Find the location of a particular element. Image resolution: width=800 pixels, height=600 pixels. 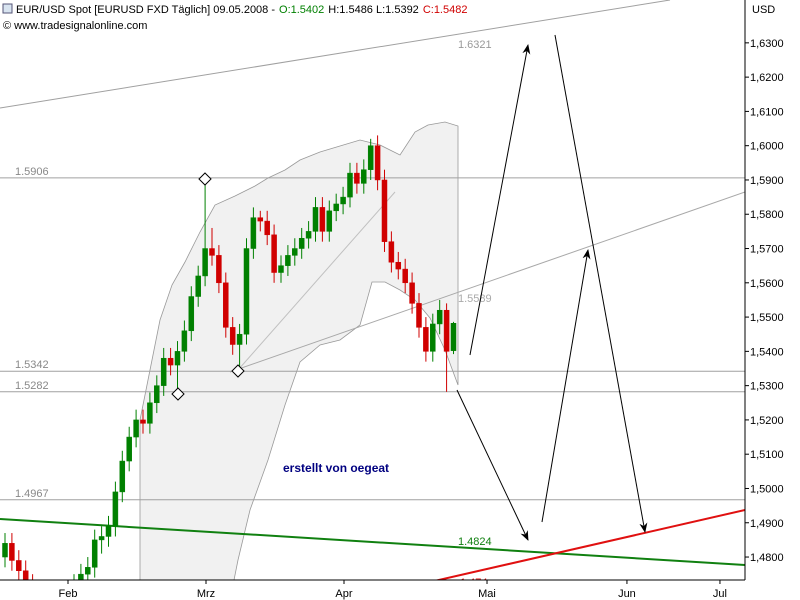

trend-label: 1.5589 is located at coordinates (475, 299).